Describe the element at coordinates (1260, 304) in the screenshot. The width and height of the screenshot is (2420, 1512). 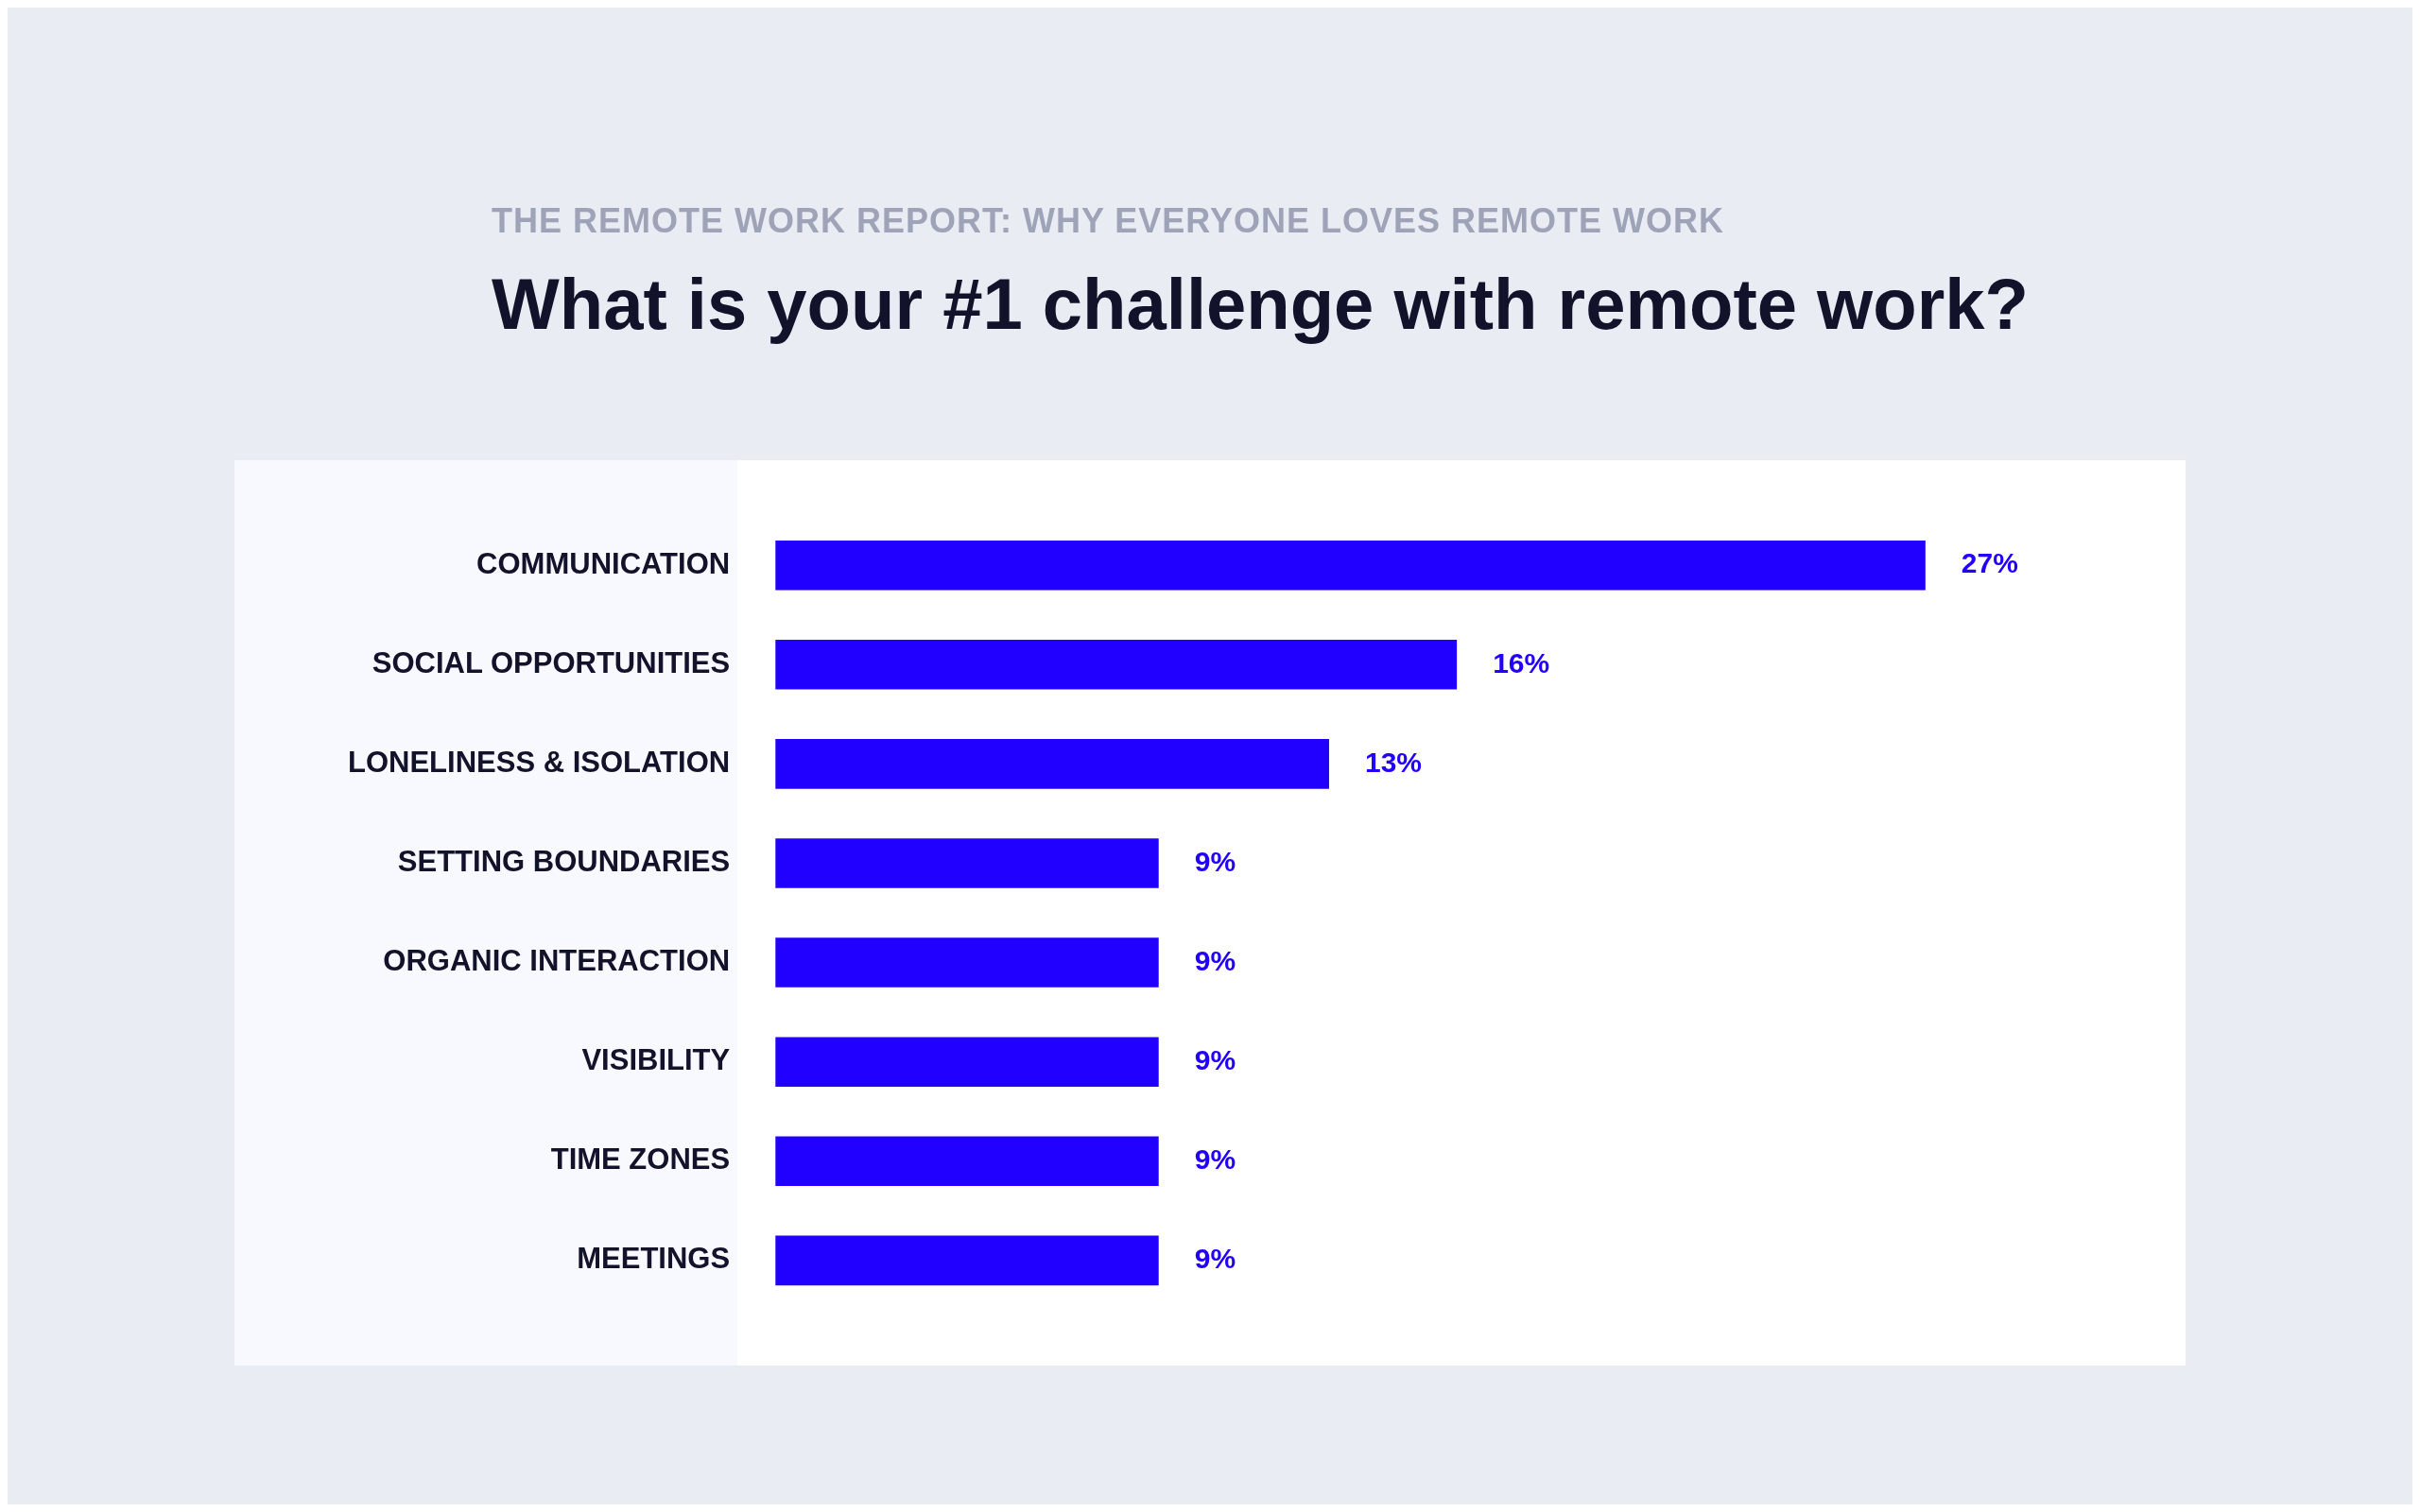
I see `chart-title: What is your #1 challenge with remote work?` at that location.